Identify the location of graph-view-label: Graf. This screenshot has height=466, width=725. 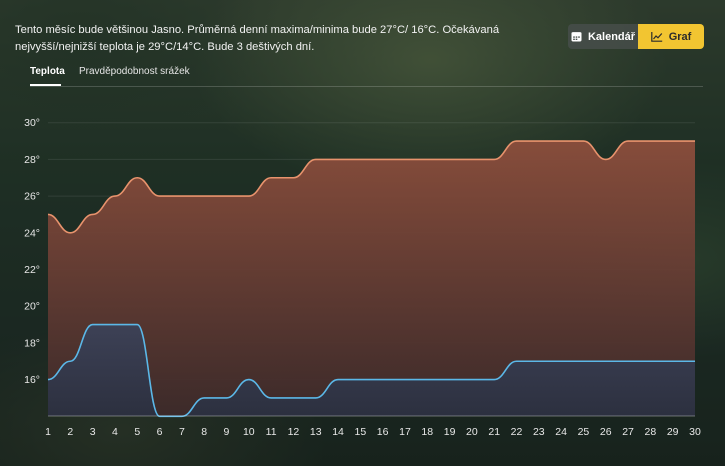
(680, 36).